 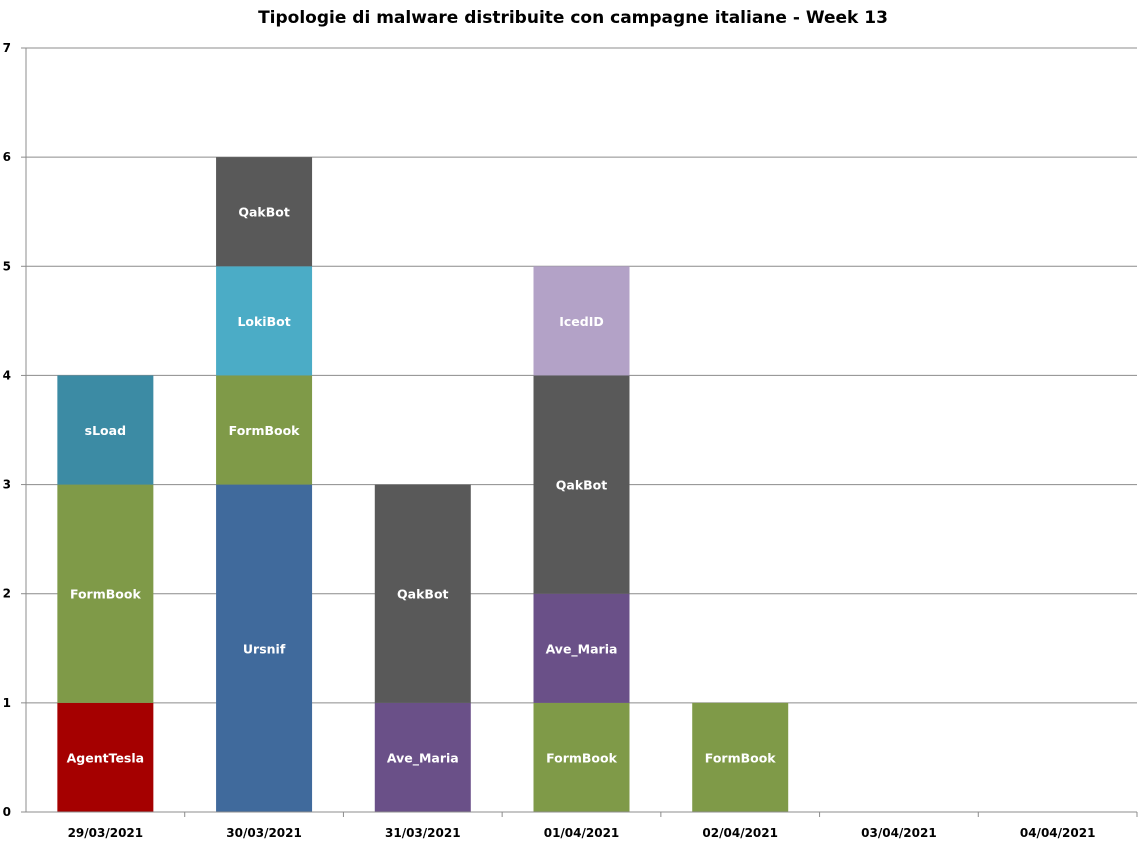 I want to click on y-tick-label: 0, so click(x=7, y=812).